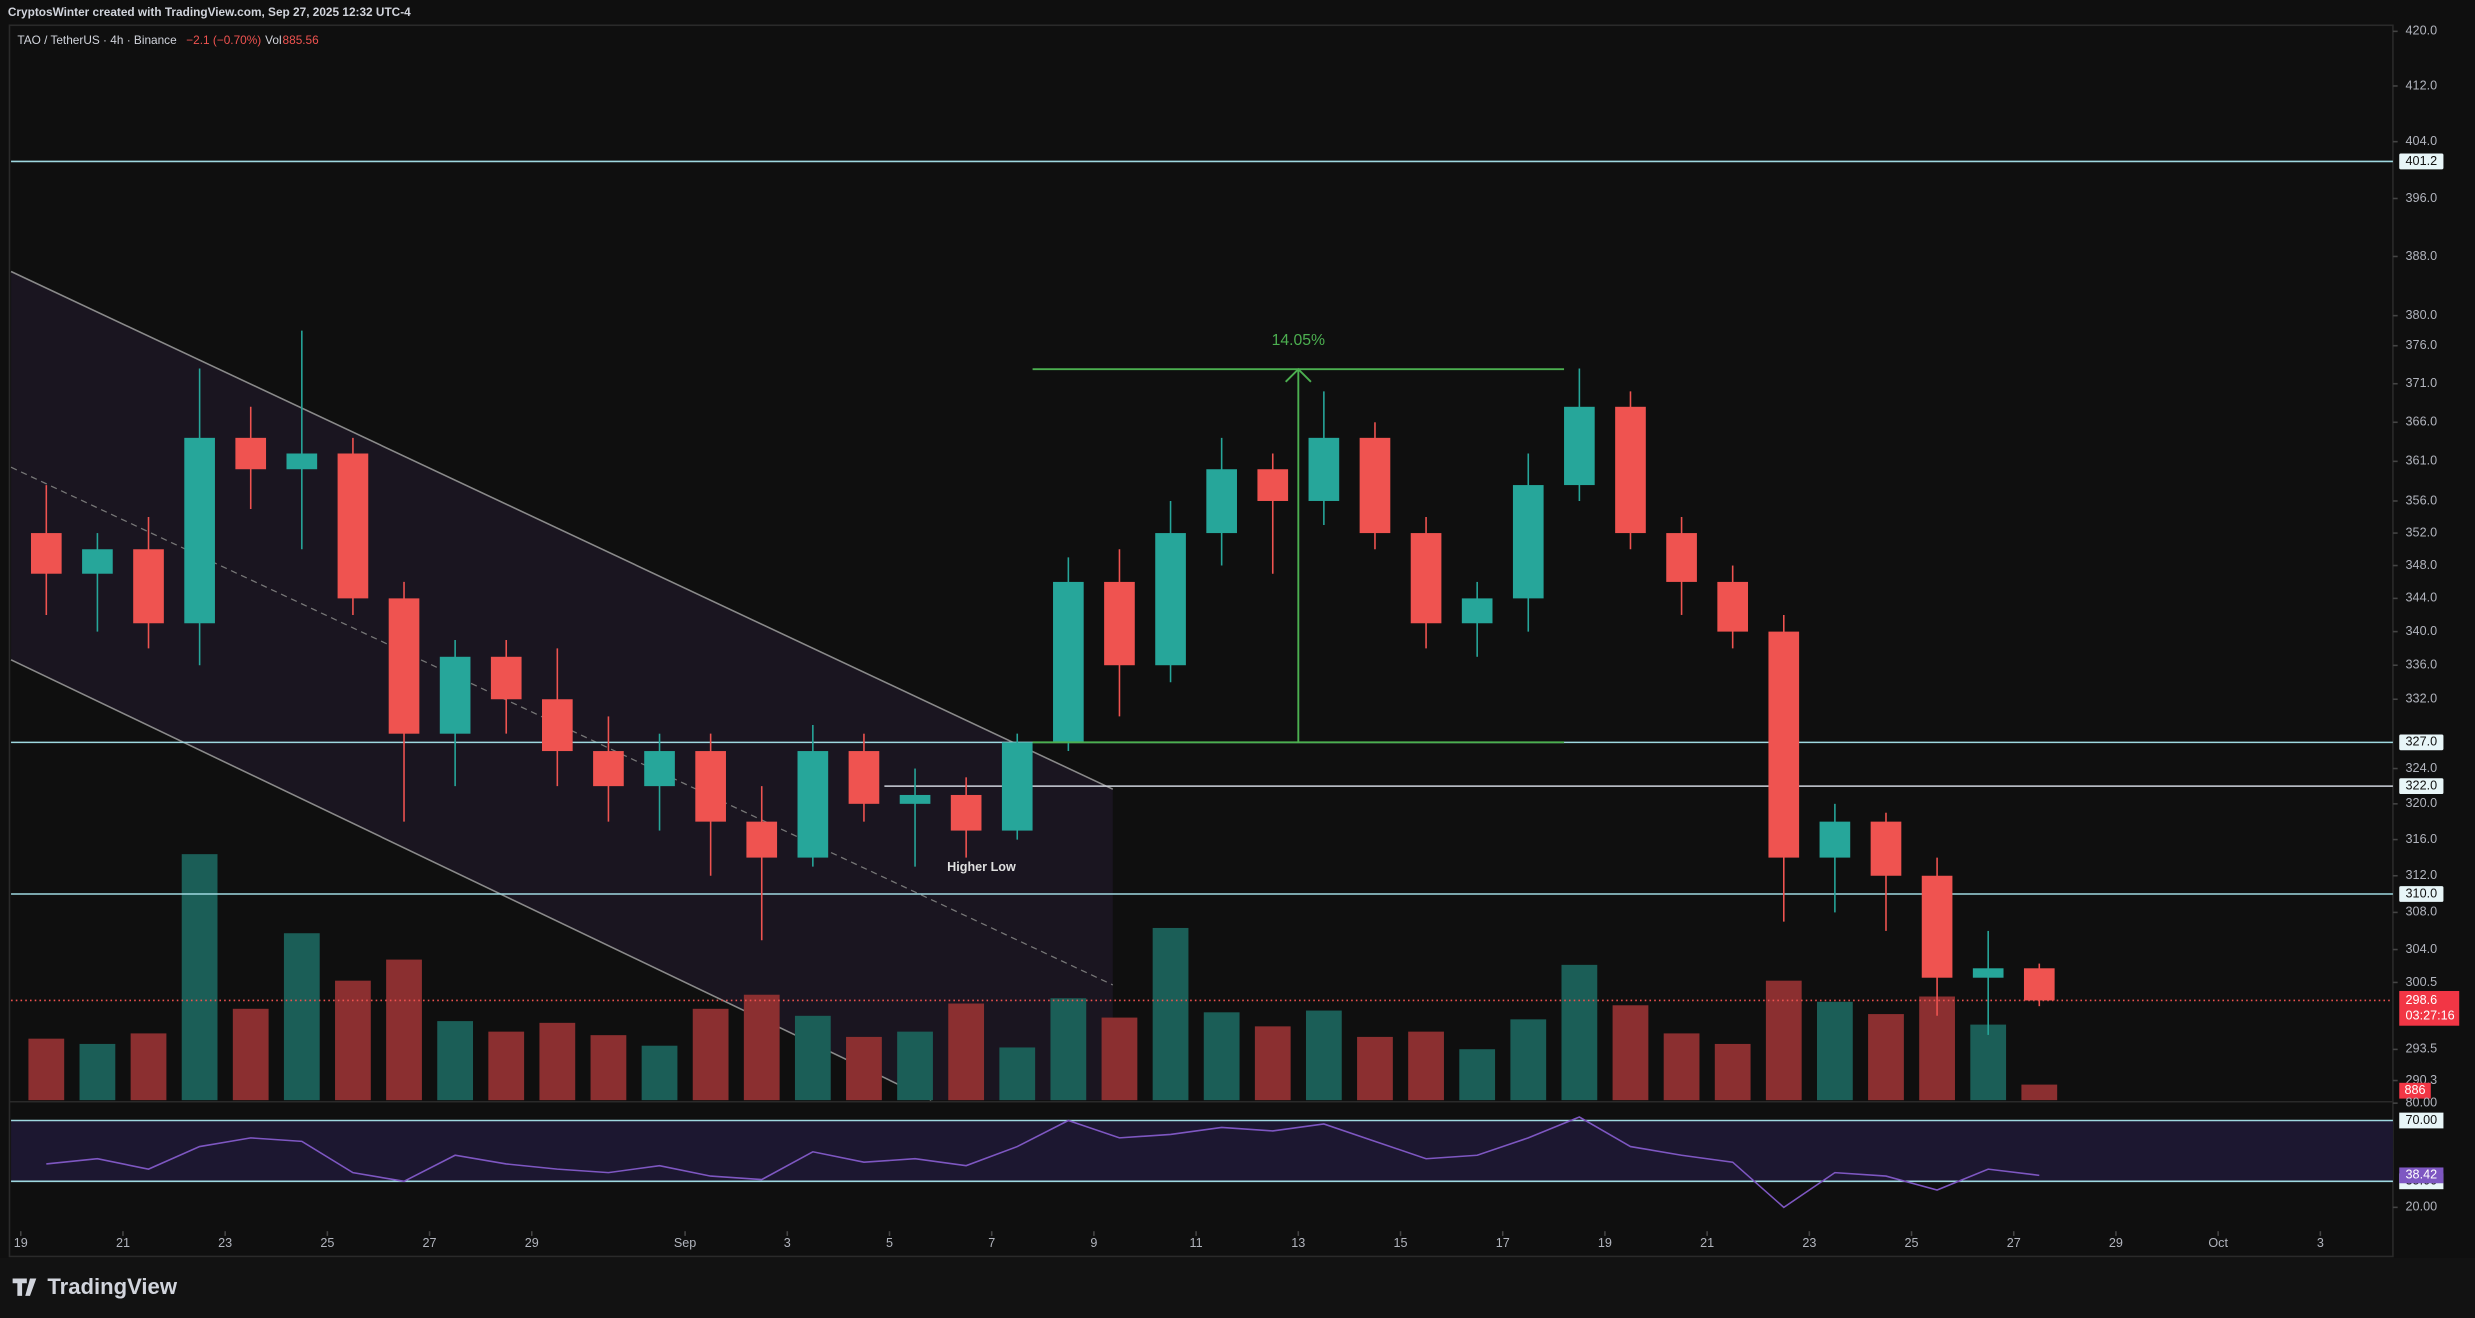 This screenshot has height=1318, width=2475. What do you see at coordinates (1298, 375) in the screenshot?
I see `measure-arrowhead` at bounding box center [1298, 375].